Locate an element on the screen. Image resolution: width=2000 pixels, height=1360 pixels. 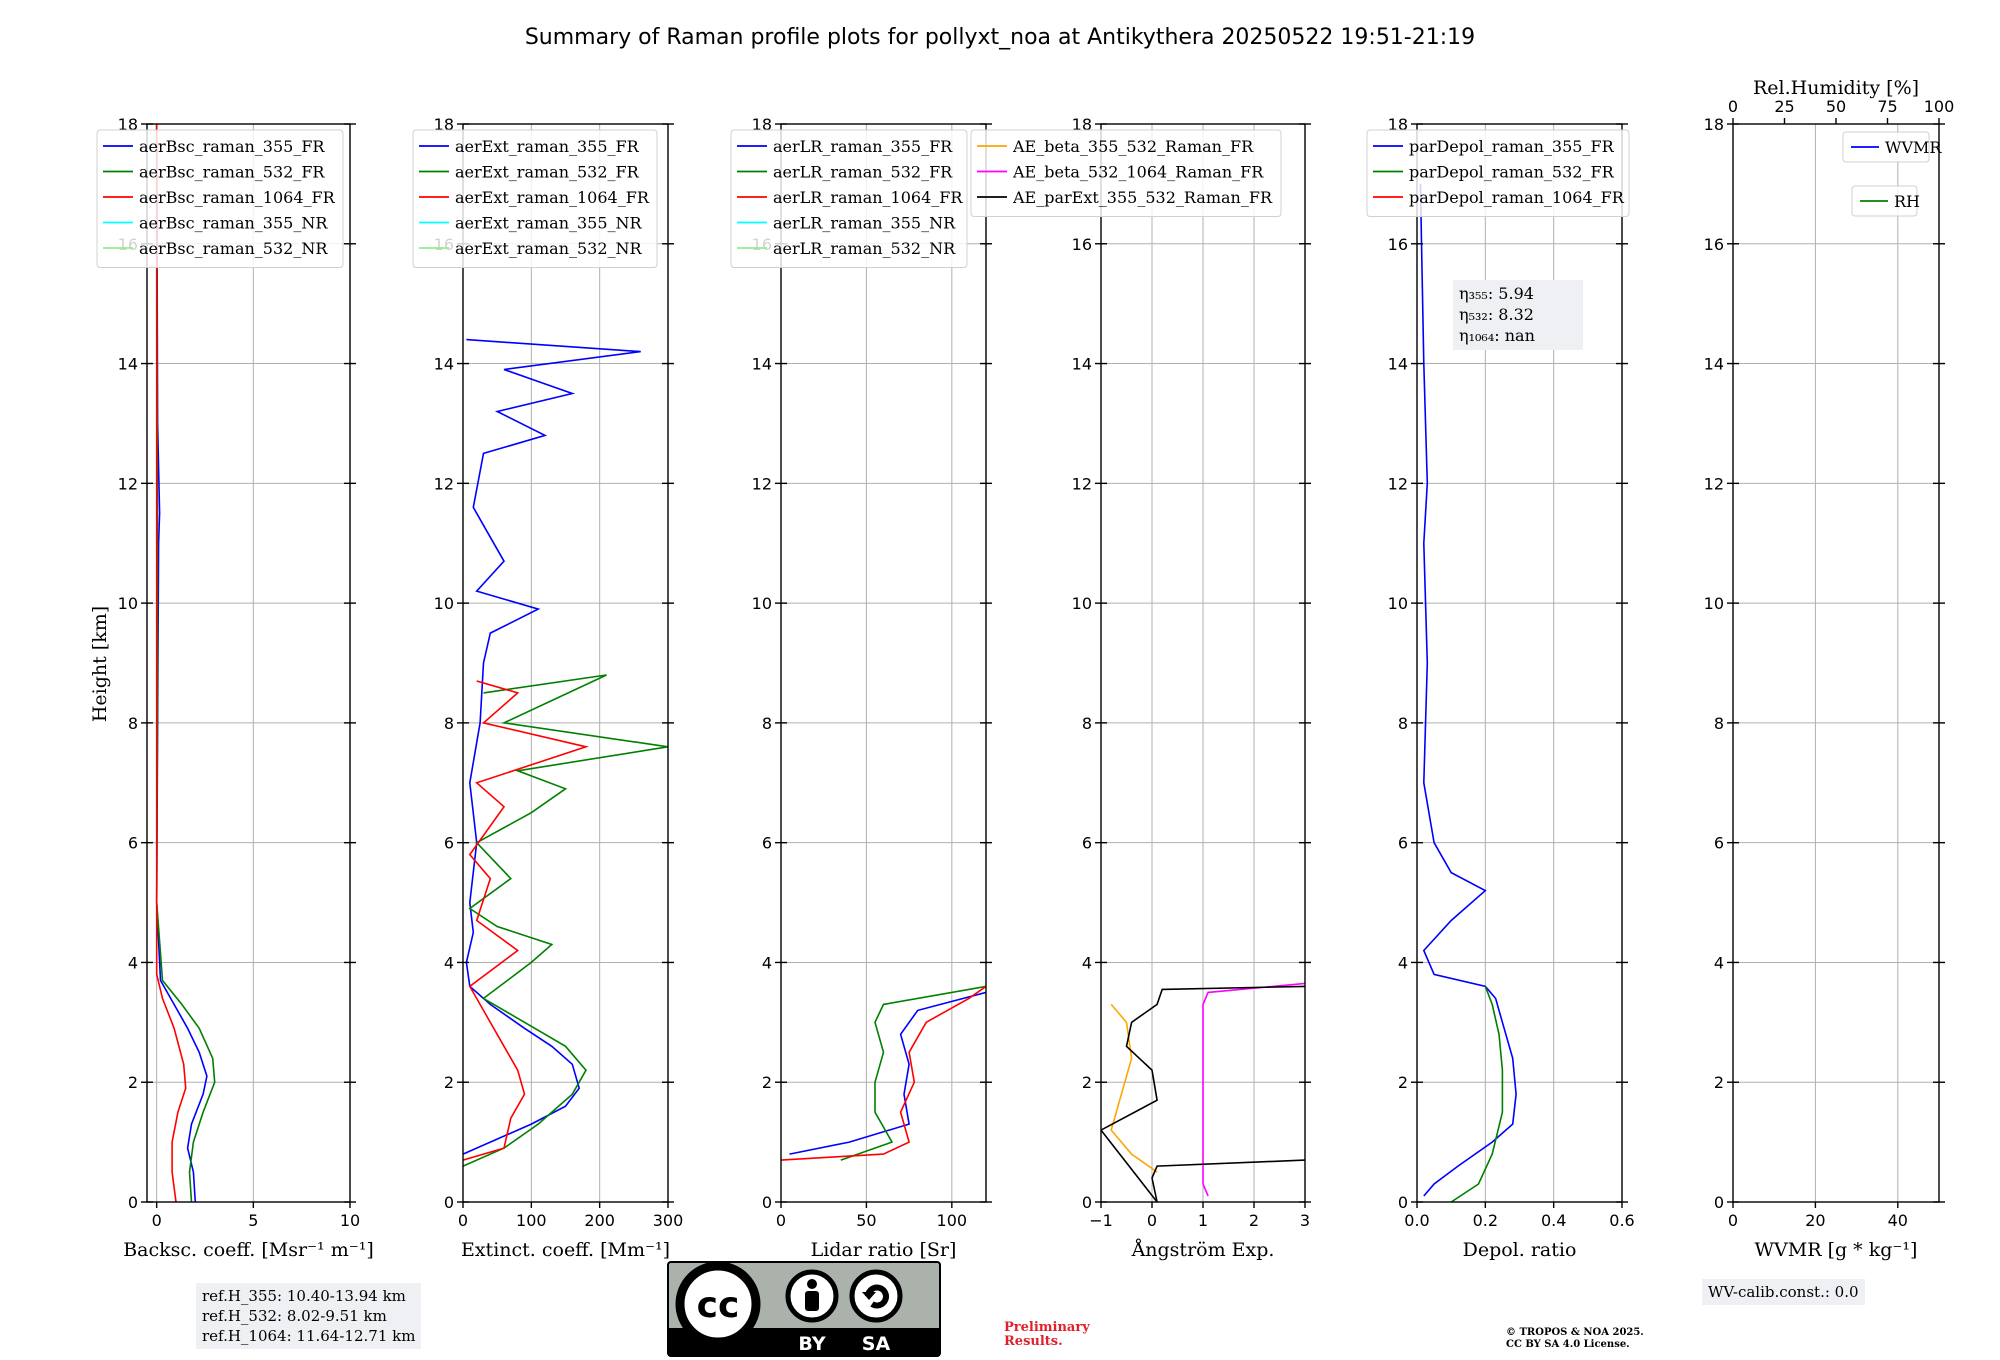
x-axis-label: Depol. ratio is located at coordinates (1520, 1250).